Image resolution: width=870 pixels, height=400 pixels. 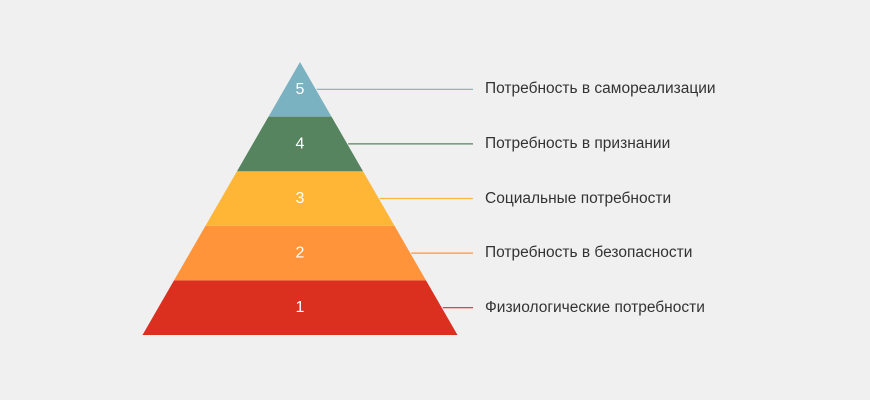 What do you see at coordinates (595, 307) in the screenshot?
I see `level-label: Физиологические потребности` at bounding box center [595, 307].